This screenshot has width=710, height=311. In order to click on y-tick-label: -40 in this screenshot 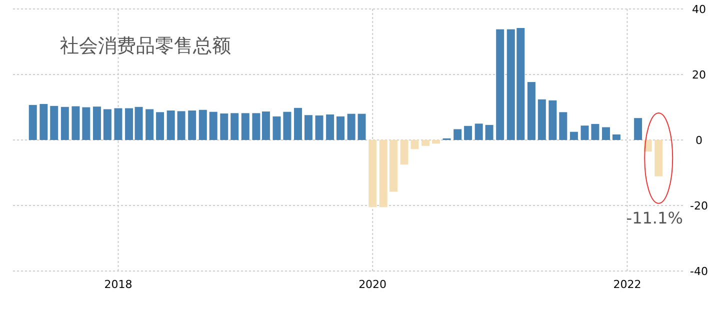, I will do `click(699, 271)`.